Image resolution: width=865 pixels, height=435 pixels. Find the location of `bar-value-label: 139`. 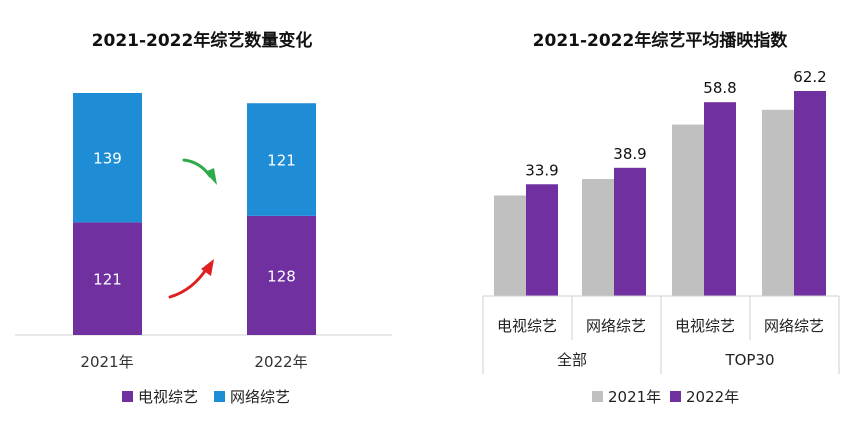

bar-value-label: 139 is located at coordinates (107, 159).